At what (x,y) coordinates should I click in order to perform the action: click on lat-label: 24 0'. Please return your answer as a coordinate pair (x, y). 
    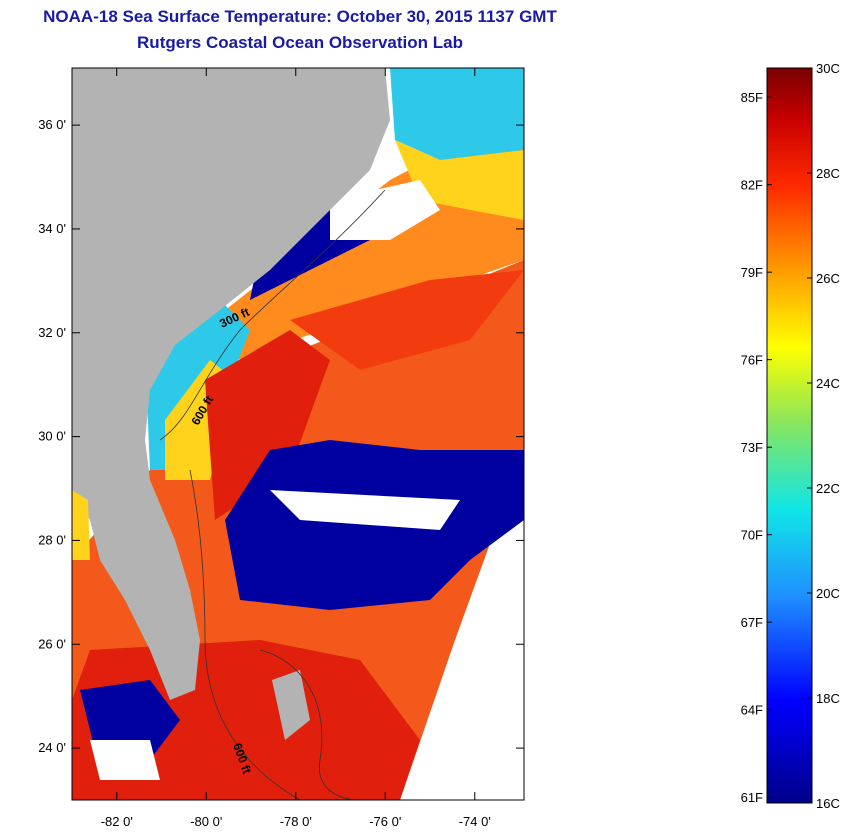
    Looking at the image, I should click on (52, 747).